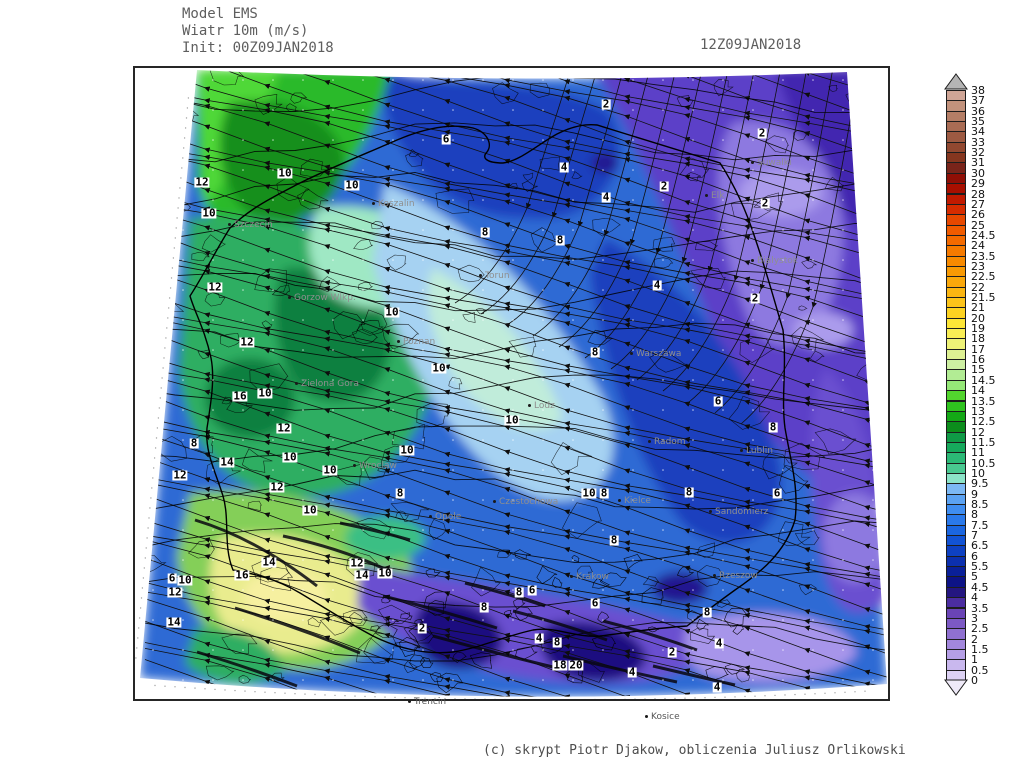  I want to click on colorbar-tick-label: 28, so click(978, 194).